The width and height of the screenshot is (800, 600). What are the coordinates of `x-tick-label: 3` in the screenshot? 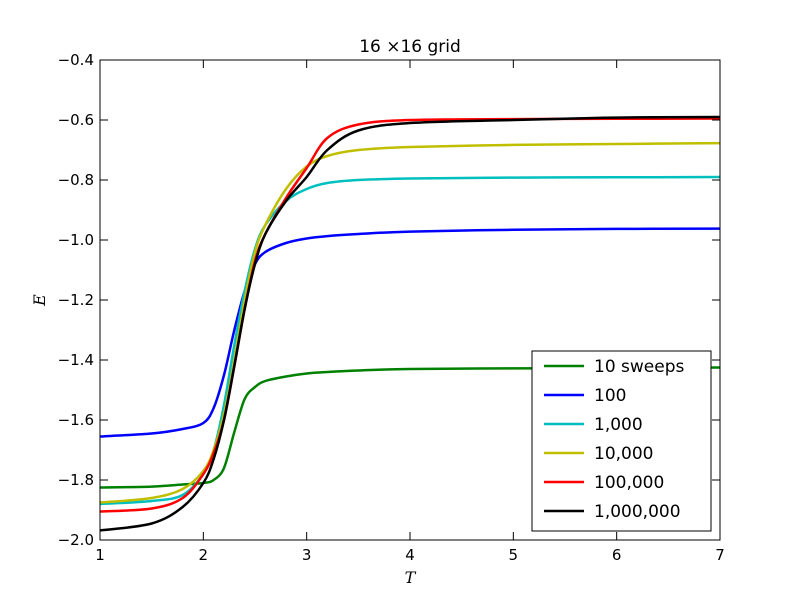 It's located at (307, 555).